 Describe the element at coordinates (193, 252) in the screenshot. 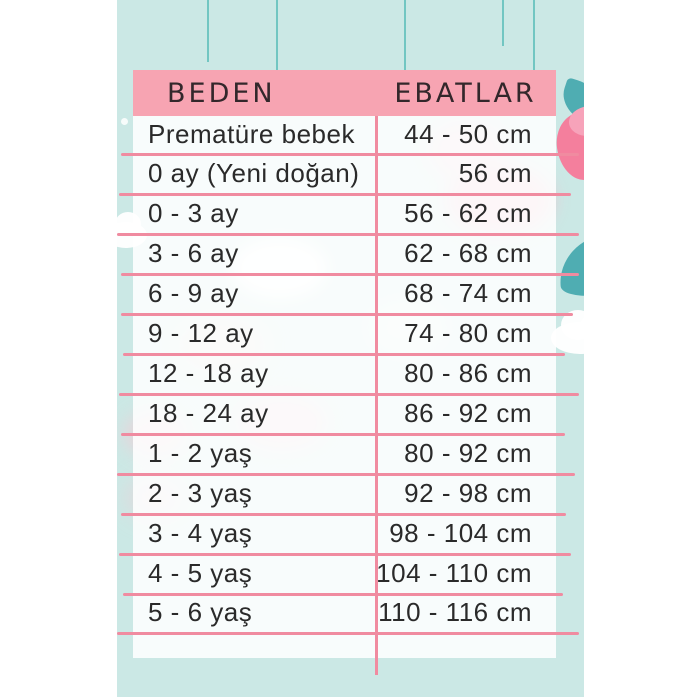

I see `size-cell: 3 - 6 ay` at that location.